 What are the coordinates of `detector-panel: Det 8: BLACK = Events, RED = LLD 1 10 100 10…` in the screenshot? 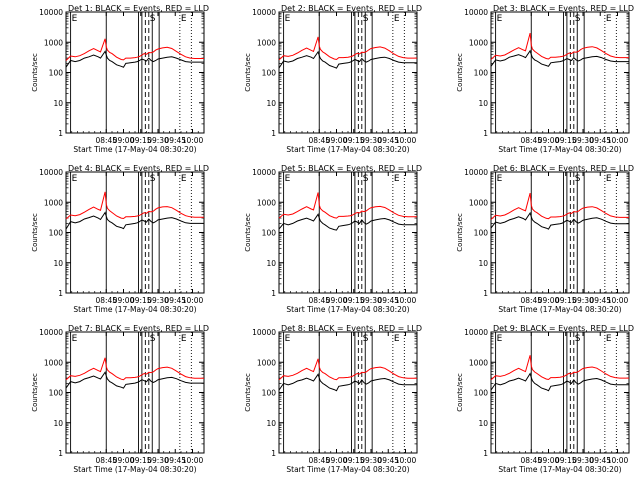 It's located at (333, 399).